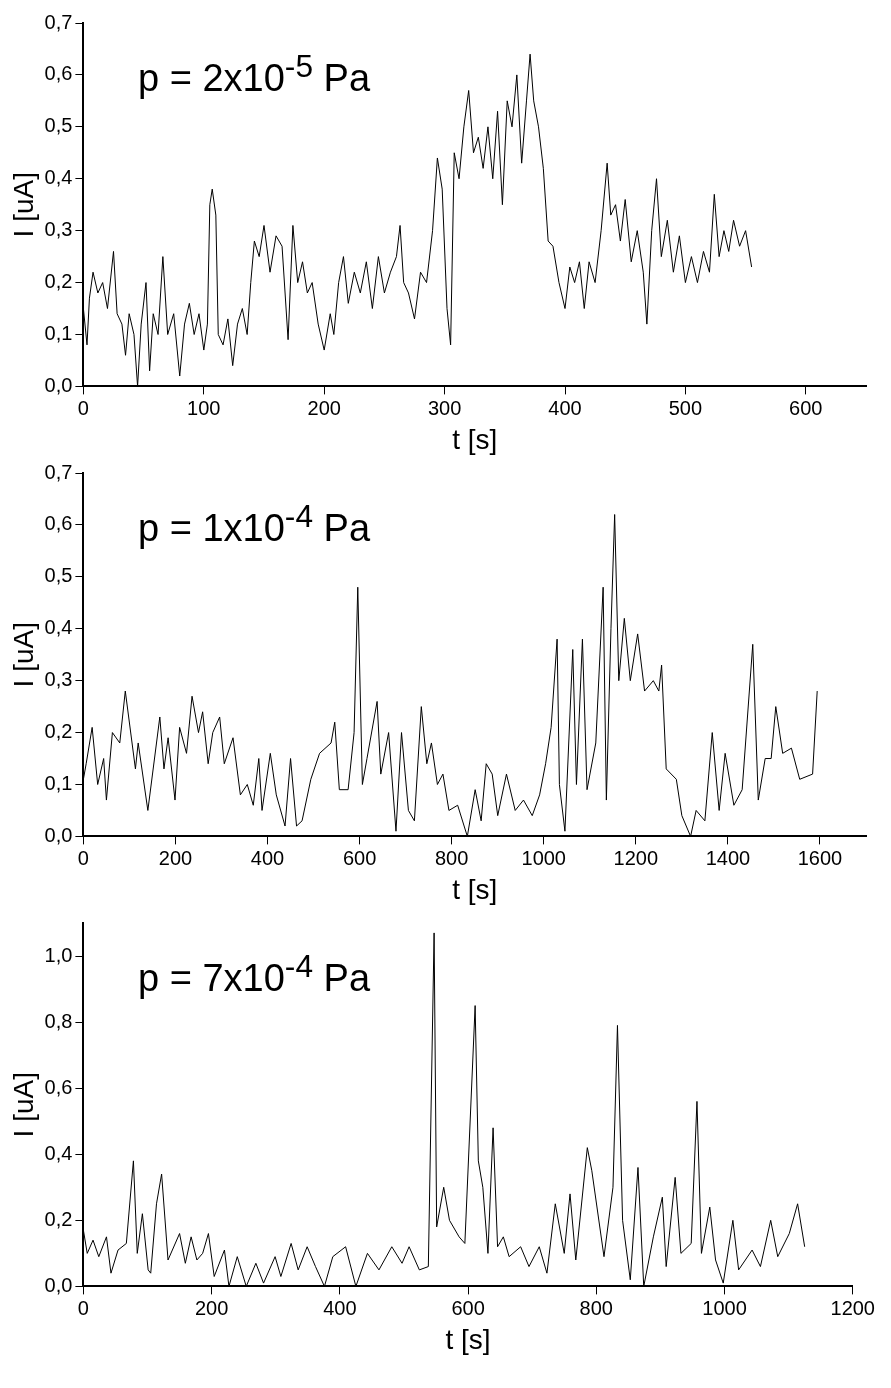 The width and height of the screenshot is (891, 1388). What do you see at coordinates (58, 1020) in the screenshot?
I see `y-tick-label: 0,8` at bounding box center [58, 1020].